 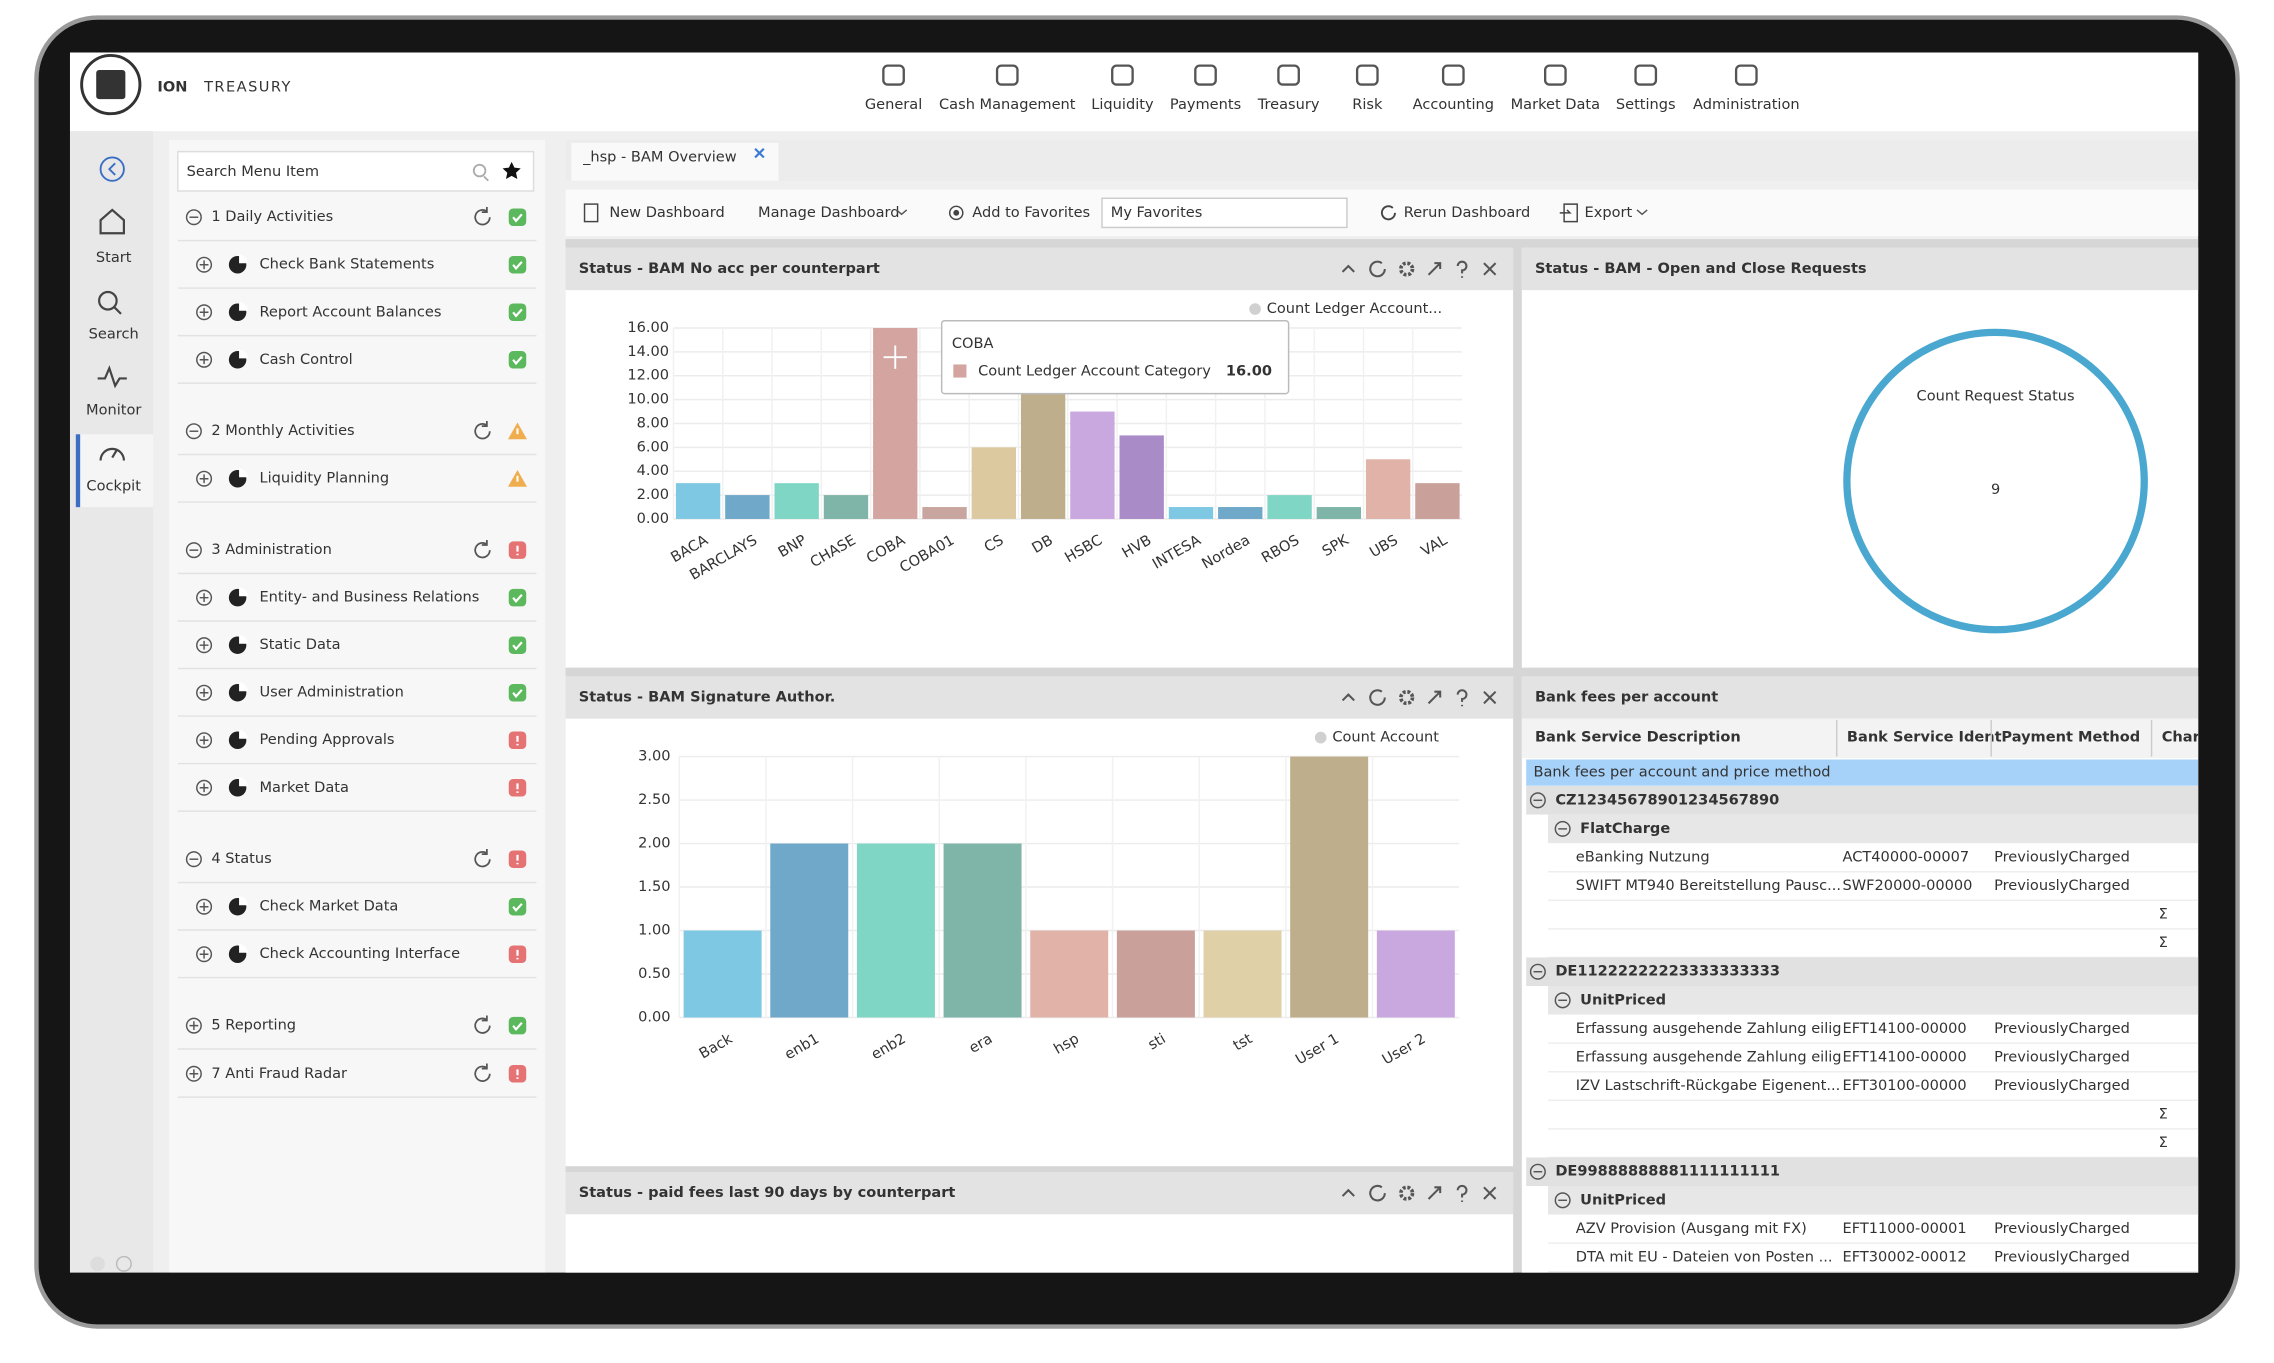 I want to click on account: DE99888888881111111111, so click(x=1667, y=1171).